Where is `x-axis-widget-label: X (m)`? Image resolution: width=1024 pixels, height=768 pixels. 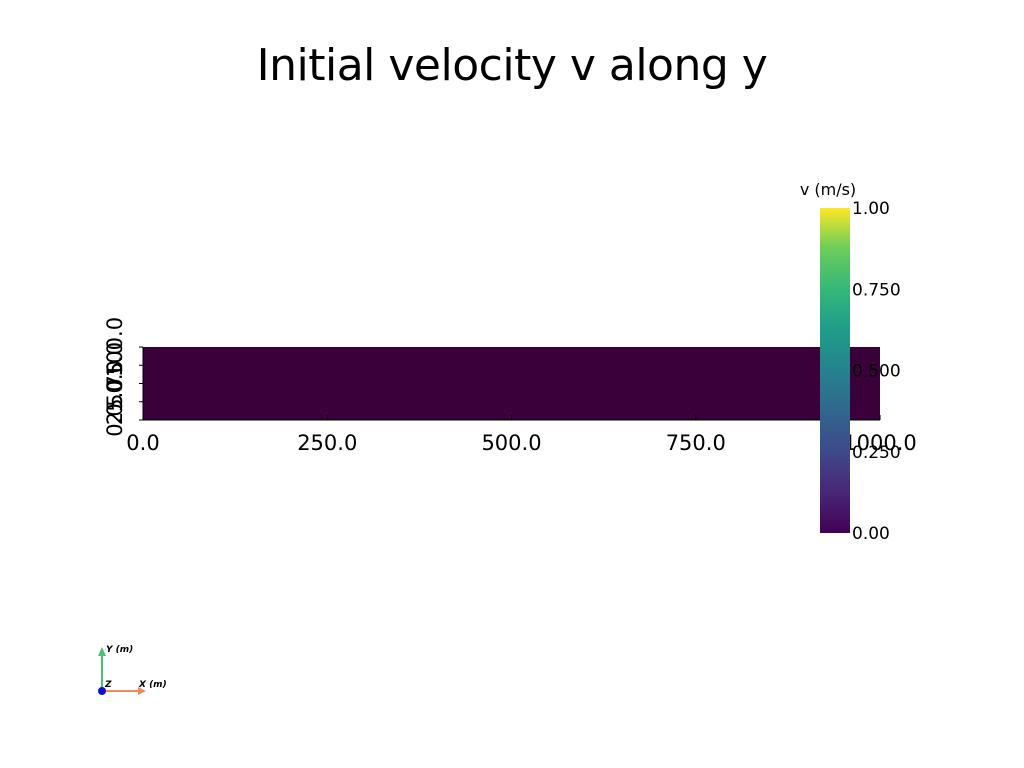
x-axis-widget-label: X (m) is located at coordinates (152, 685).